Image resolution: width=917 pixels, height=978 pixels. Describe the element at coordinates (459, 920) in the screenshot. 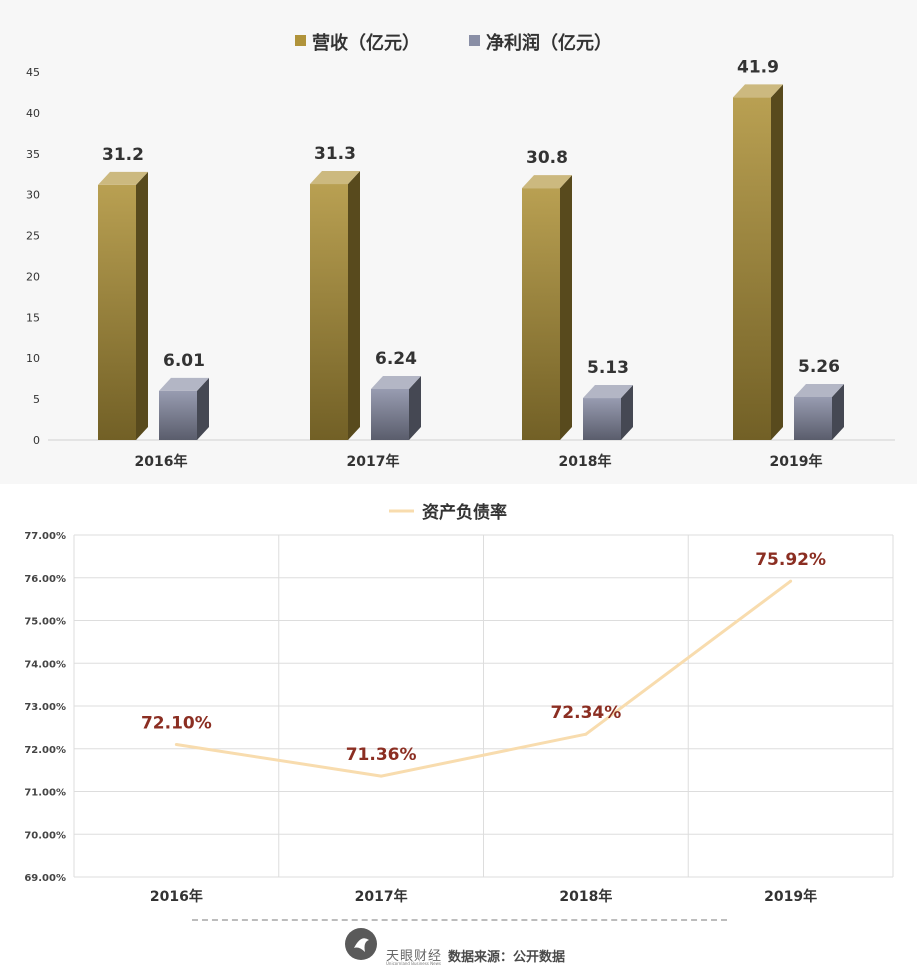

I see `footer-divider` at that location.